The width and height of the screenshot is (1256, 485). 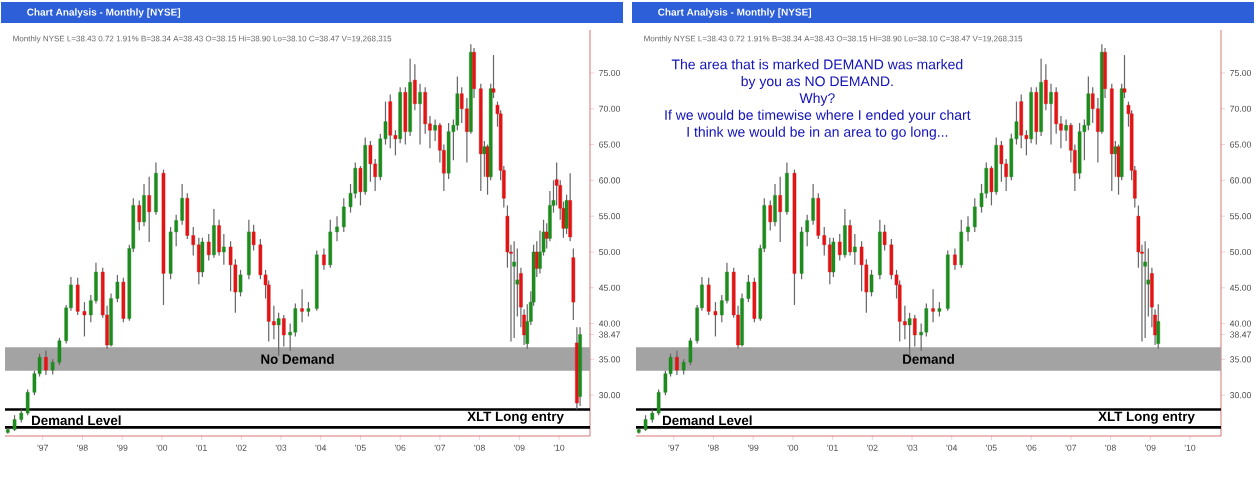 What do you see at coordinates (928, 359) in the screenshot?
I see `band-label: Demand` at bounding box center [928, 359].